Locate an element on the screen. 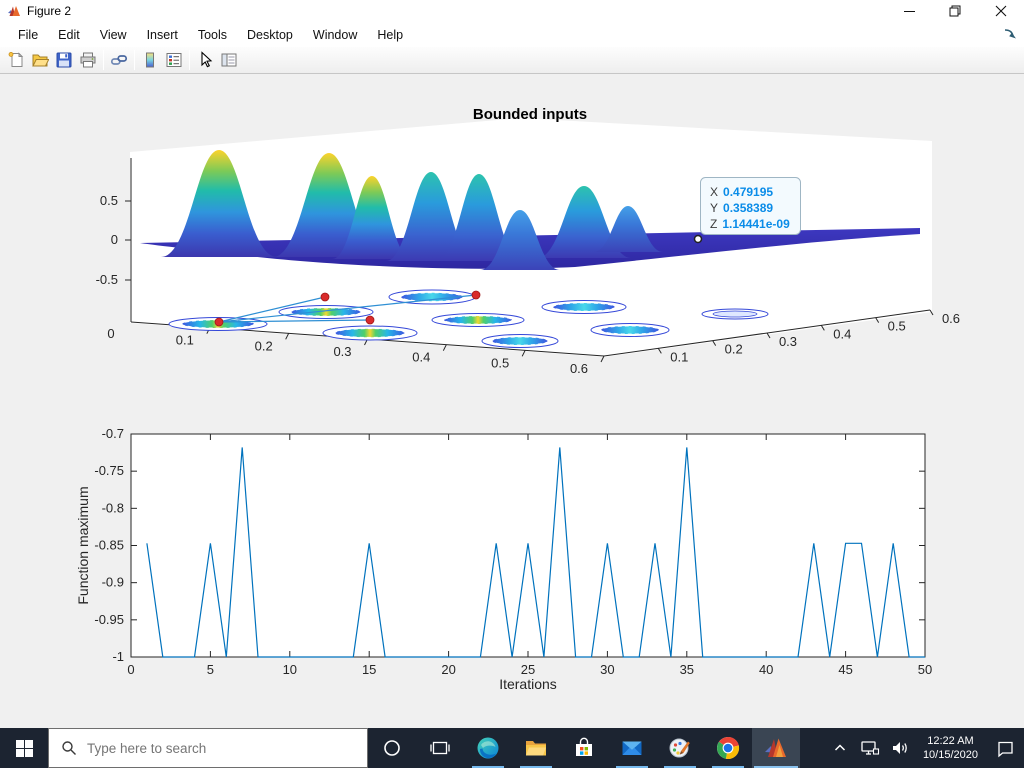  x-axis-label: Iterations is located at coordinates (528, 684).